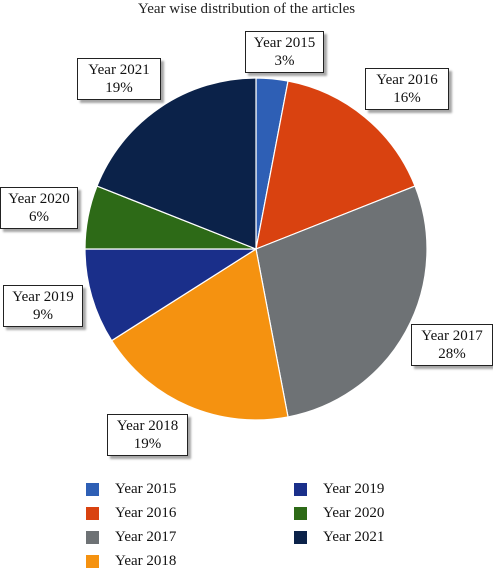 This screenshot has height=570, width=493. What do you see at coordinates (39, 217) in the screenshot?
I see `callout-value-2020: 6%` at bounding box center [39, 217].